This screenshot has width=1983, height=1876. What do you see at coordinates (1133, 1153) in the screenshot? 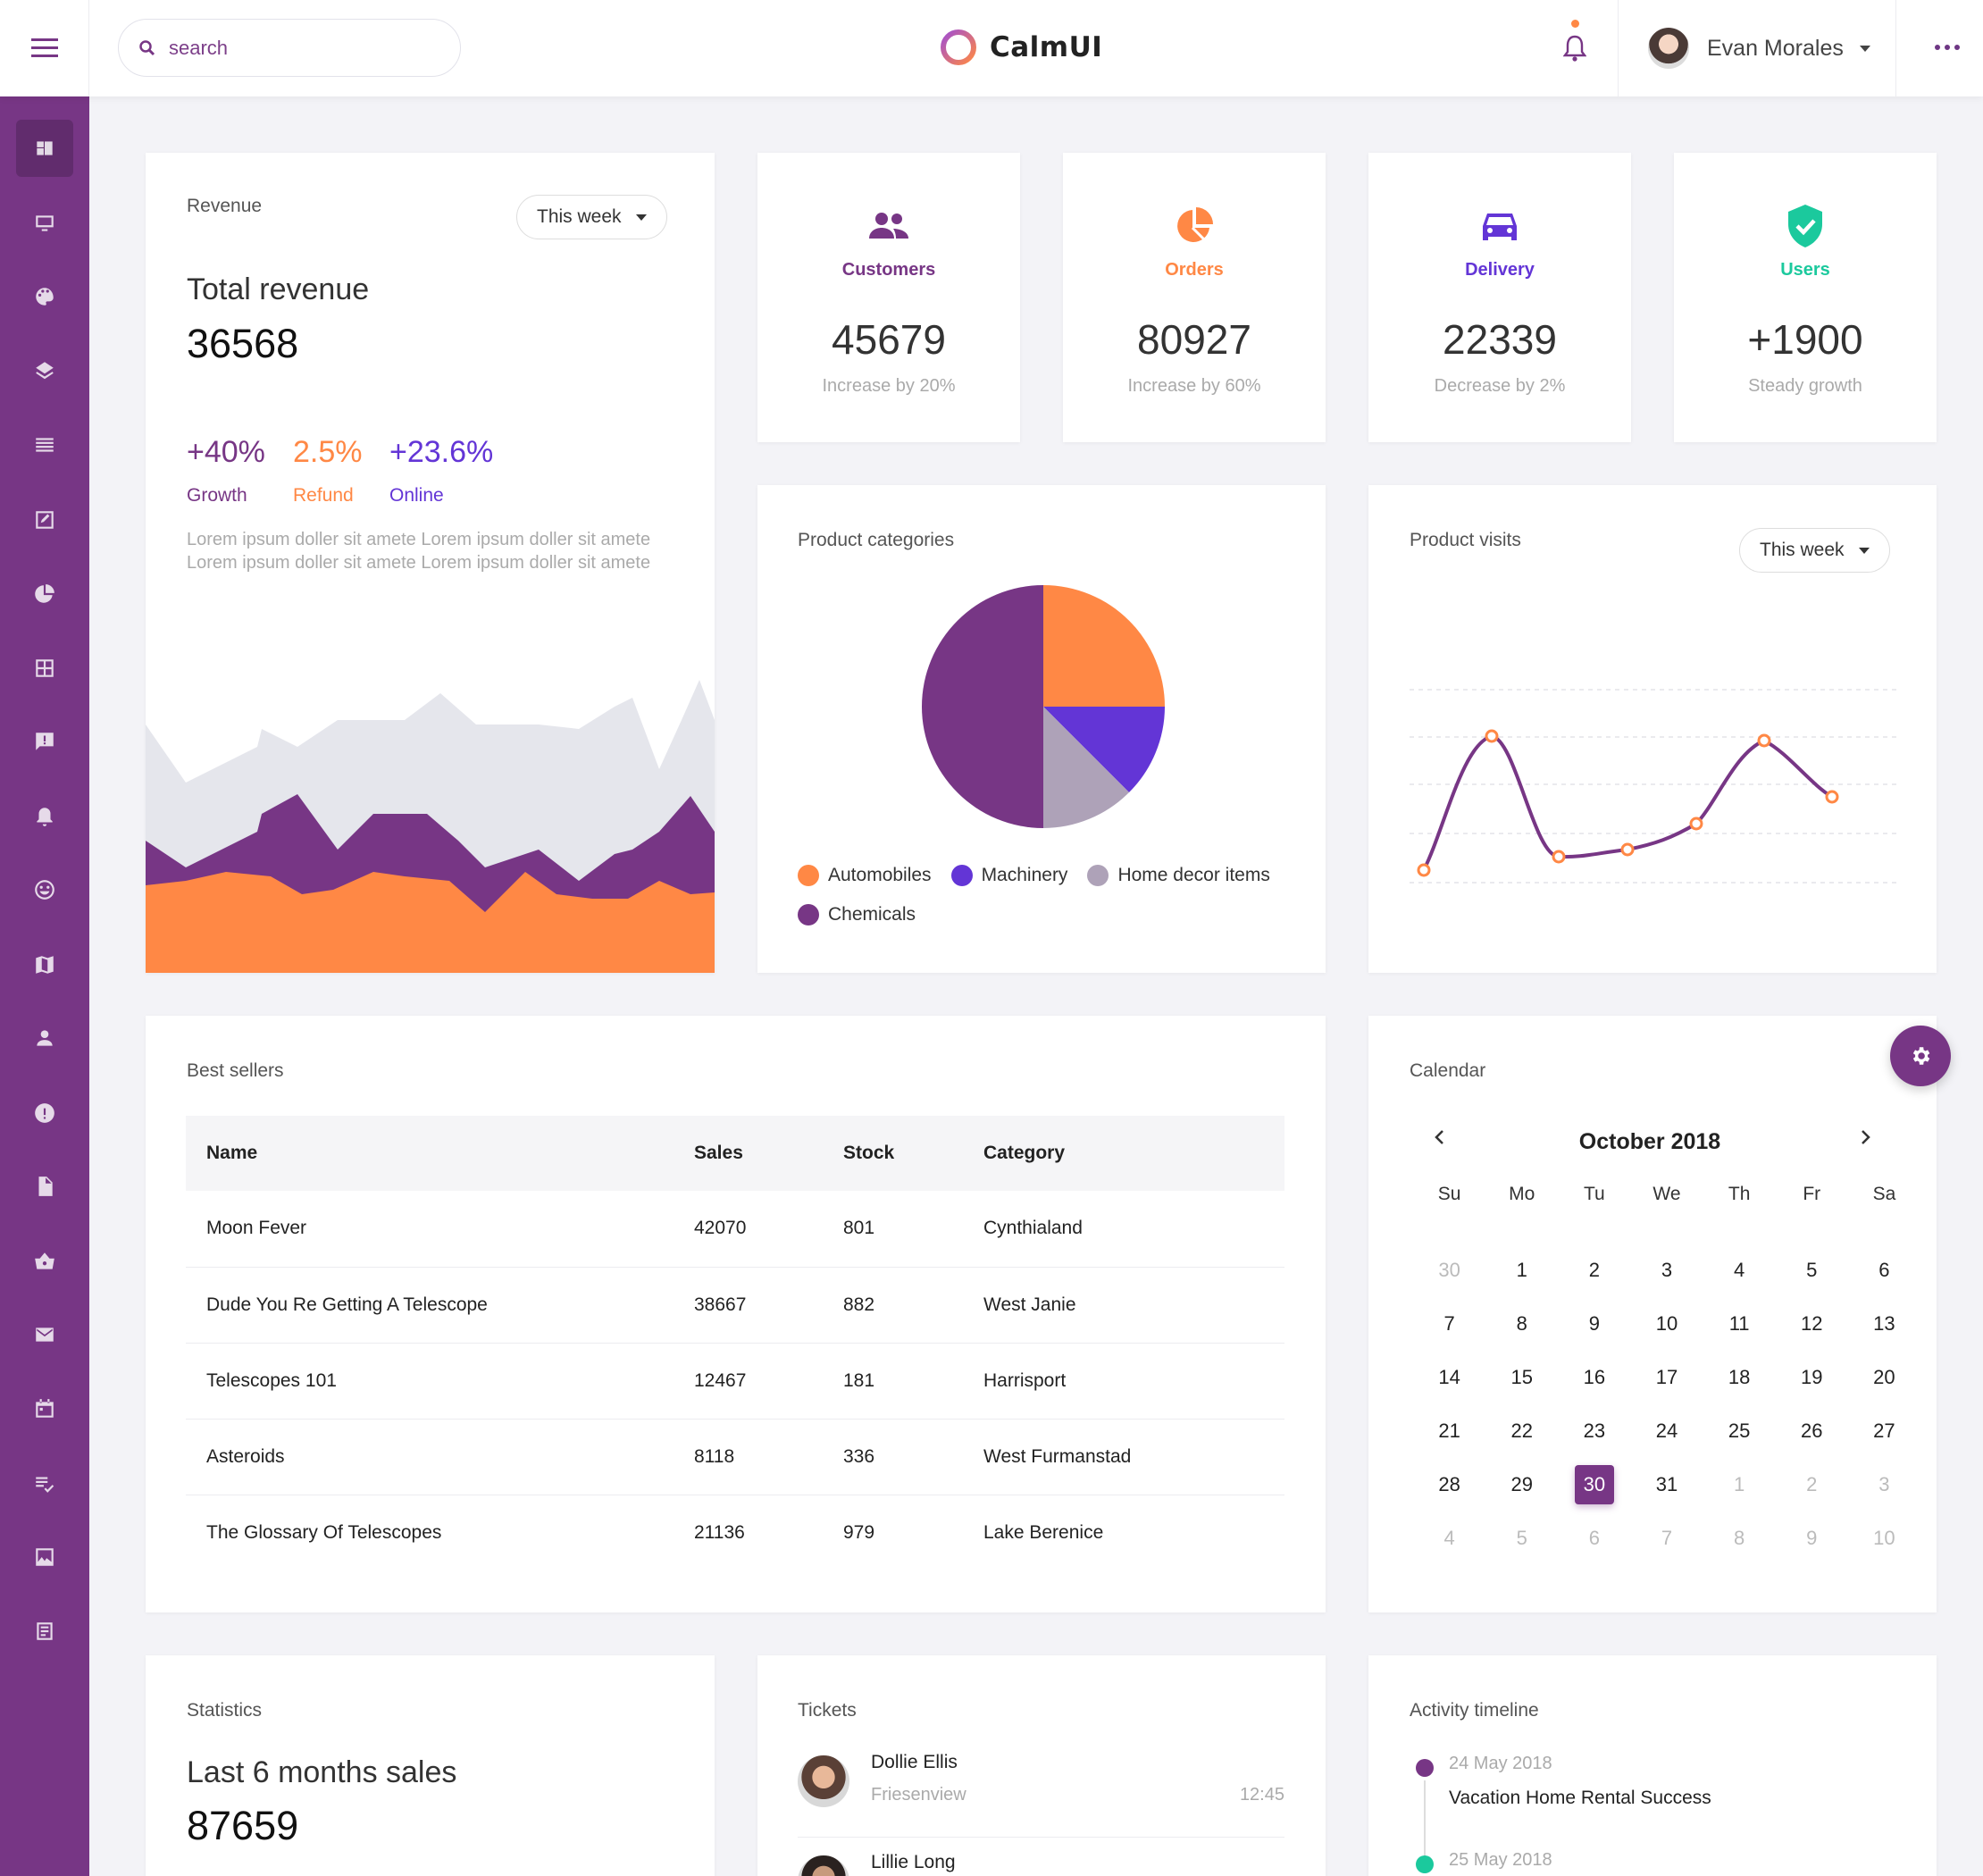
I see `column-header-category: Category` at bounding box center [1133, 1153].